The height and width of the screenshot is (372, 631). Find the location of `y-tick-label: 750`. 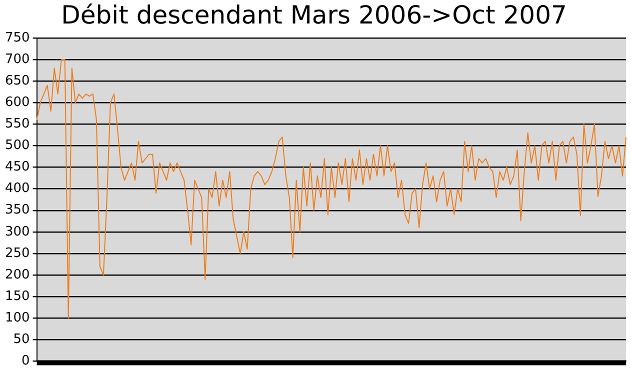

y-tick-label: 750 is located at coordinates (17, 38).